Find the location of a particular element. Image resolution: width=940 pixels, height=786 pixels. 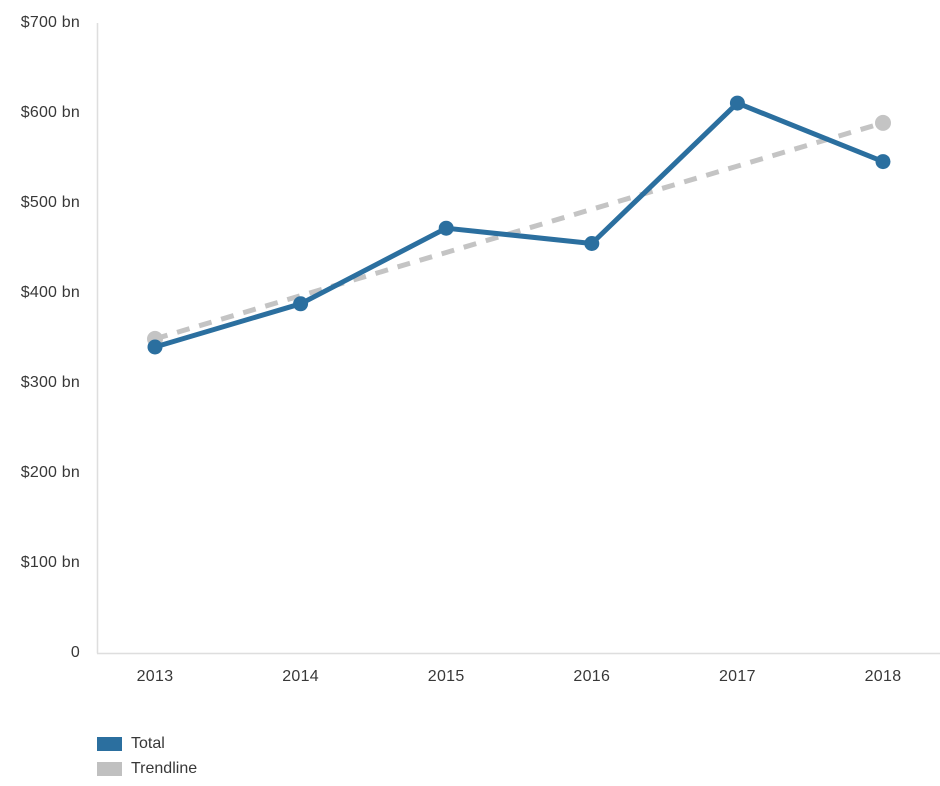

data-point-total-2017 is located at coordinates (737, 103).